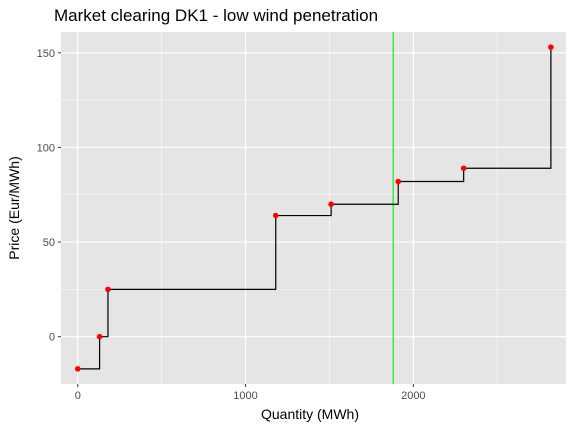 The height and width of the screenshot is (429, 574). What do you see at coordinates (49, 196) in the screenshot?
I see `y-axis: 0 50 100 150` at bounding box center [49, 196].